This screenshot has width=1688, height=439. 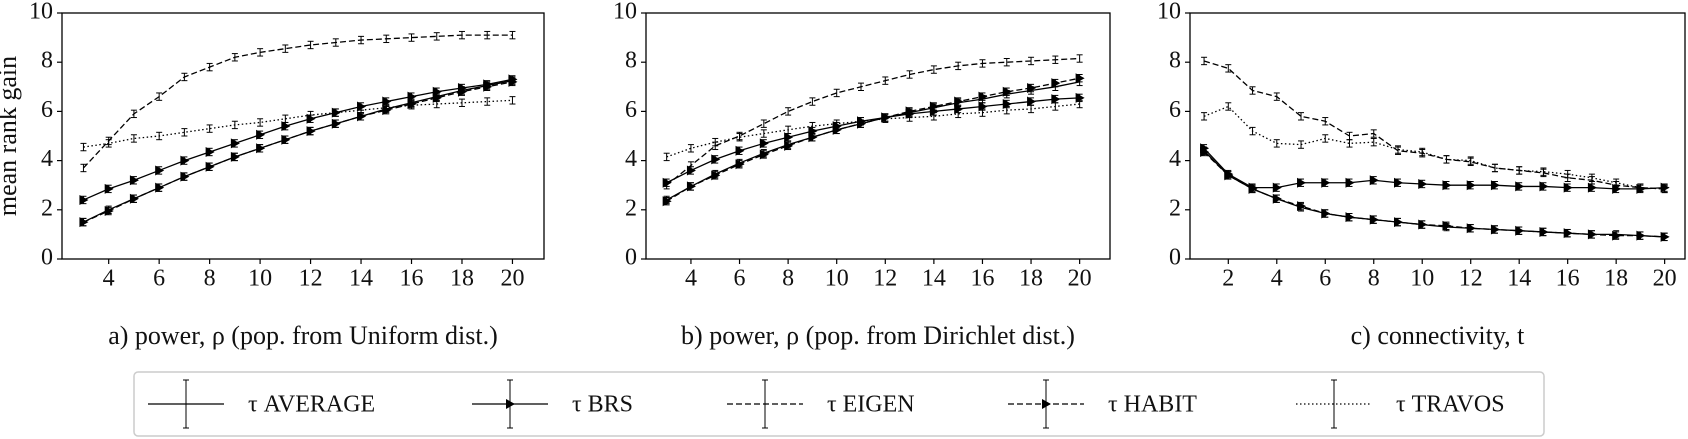 I want to click on y-tick-label: 0, so click(x=631, y=258).